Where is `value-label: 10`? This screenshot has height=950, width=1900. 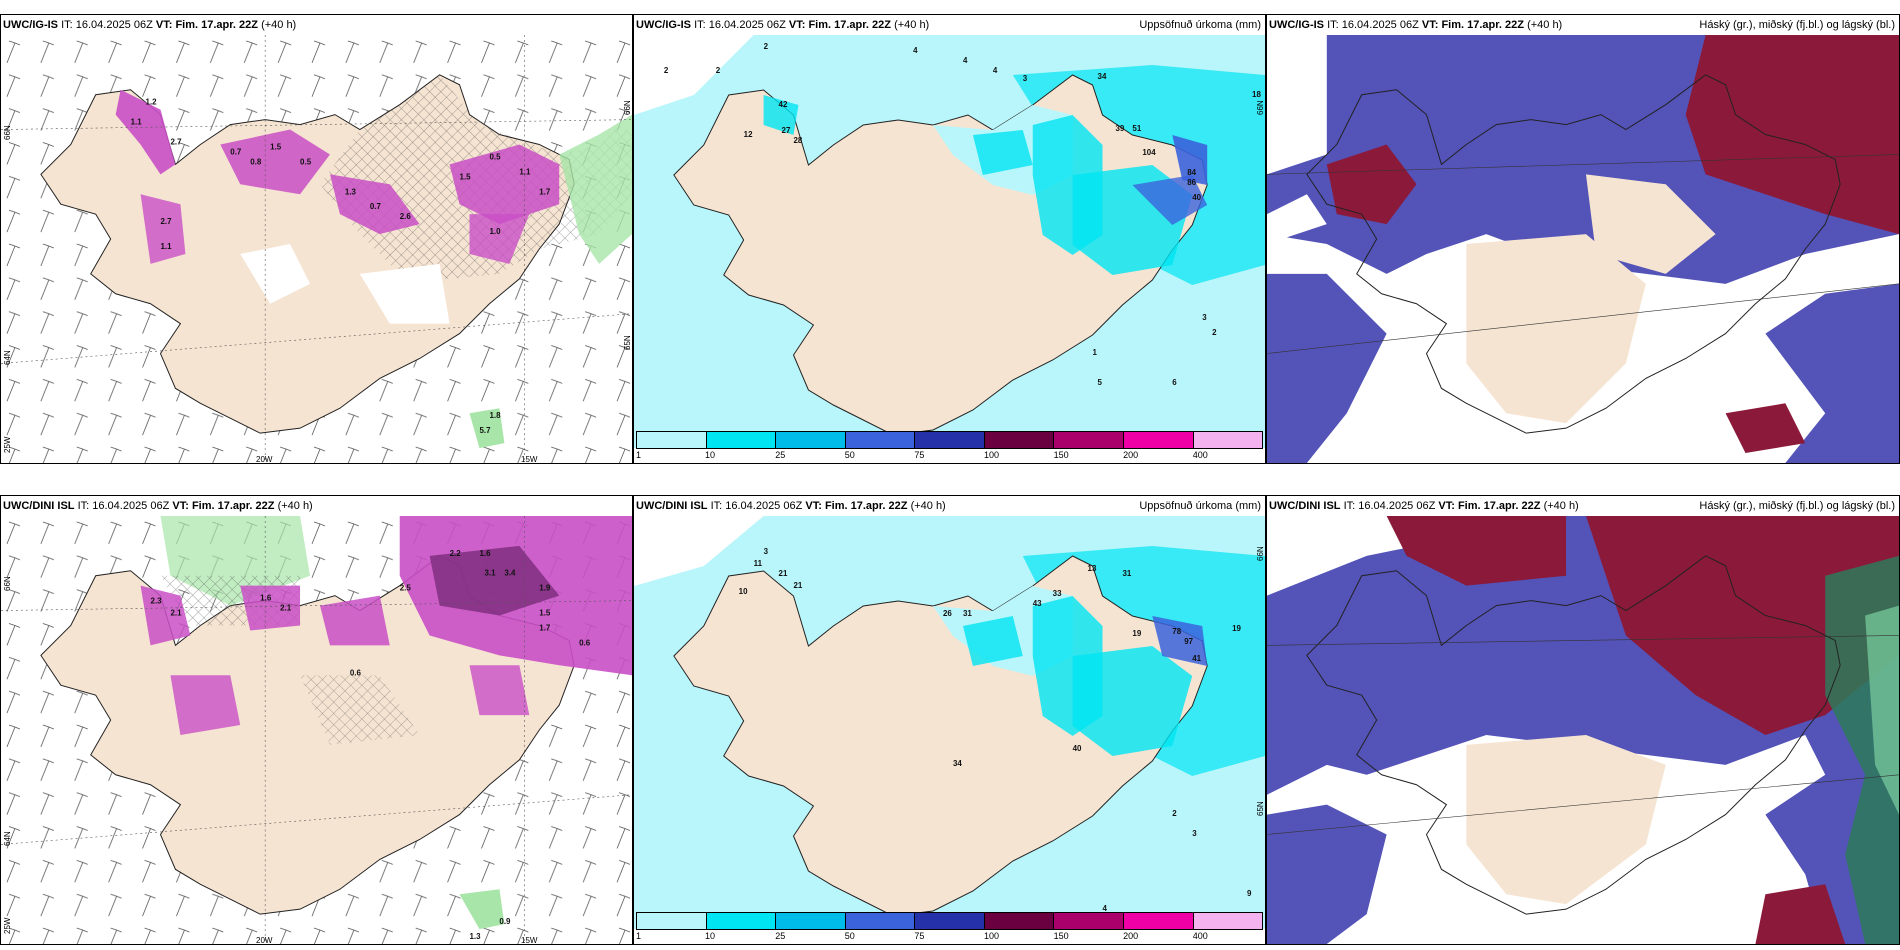
value-label: 10 is located at coordinates (743, 591).